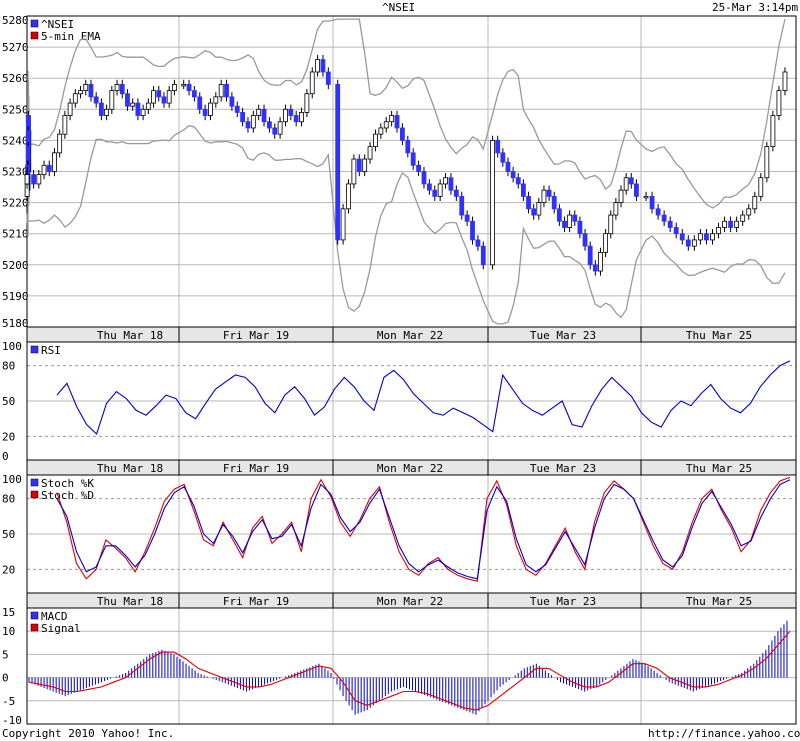 The height and width of the screenshot is (741, 800). I want to click on signal-line, so click(409, 670).